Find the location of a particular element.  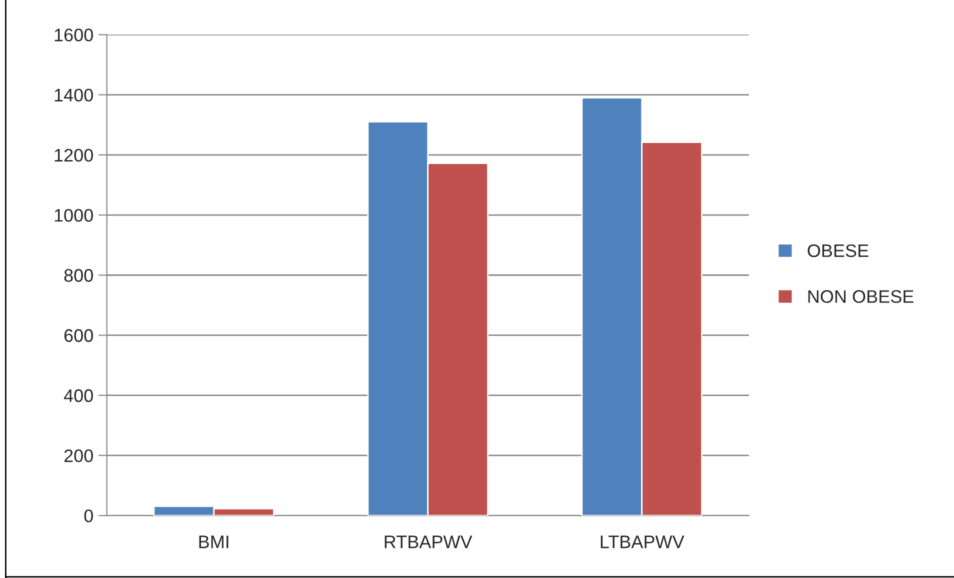

x-tick-label: BMI is located at coordinates (213, 542).